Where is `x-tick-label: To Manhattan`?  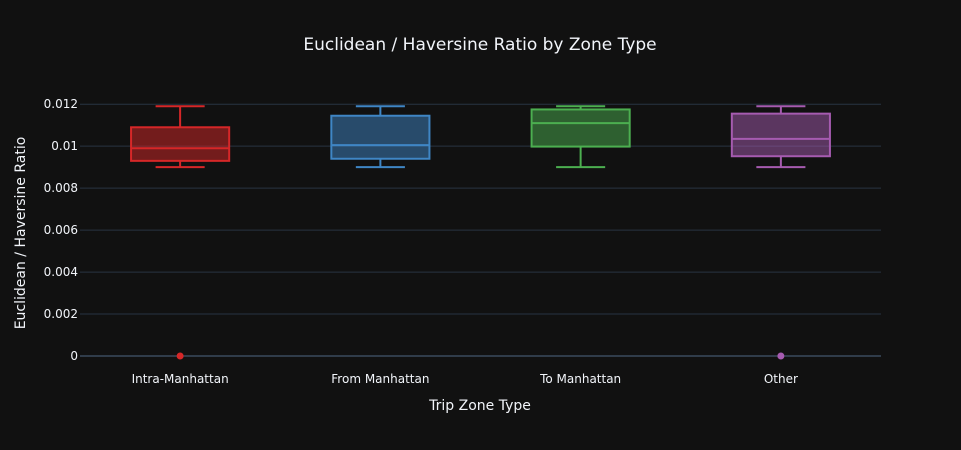
x-tick-label: To Manhattan is located at coordinates (580, 379).